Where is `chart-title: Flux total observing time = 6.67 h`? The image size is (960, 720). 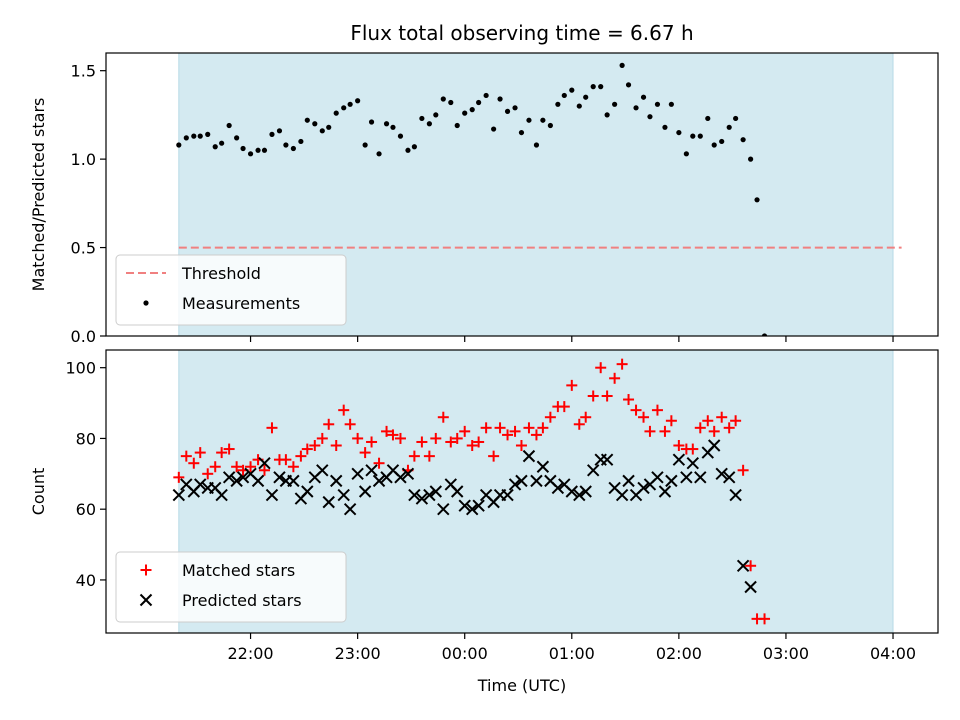
chart-title: Flux total observing time = 6.67 h is located at coordinates (521, 33).